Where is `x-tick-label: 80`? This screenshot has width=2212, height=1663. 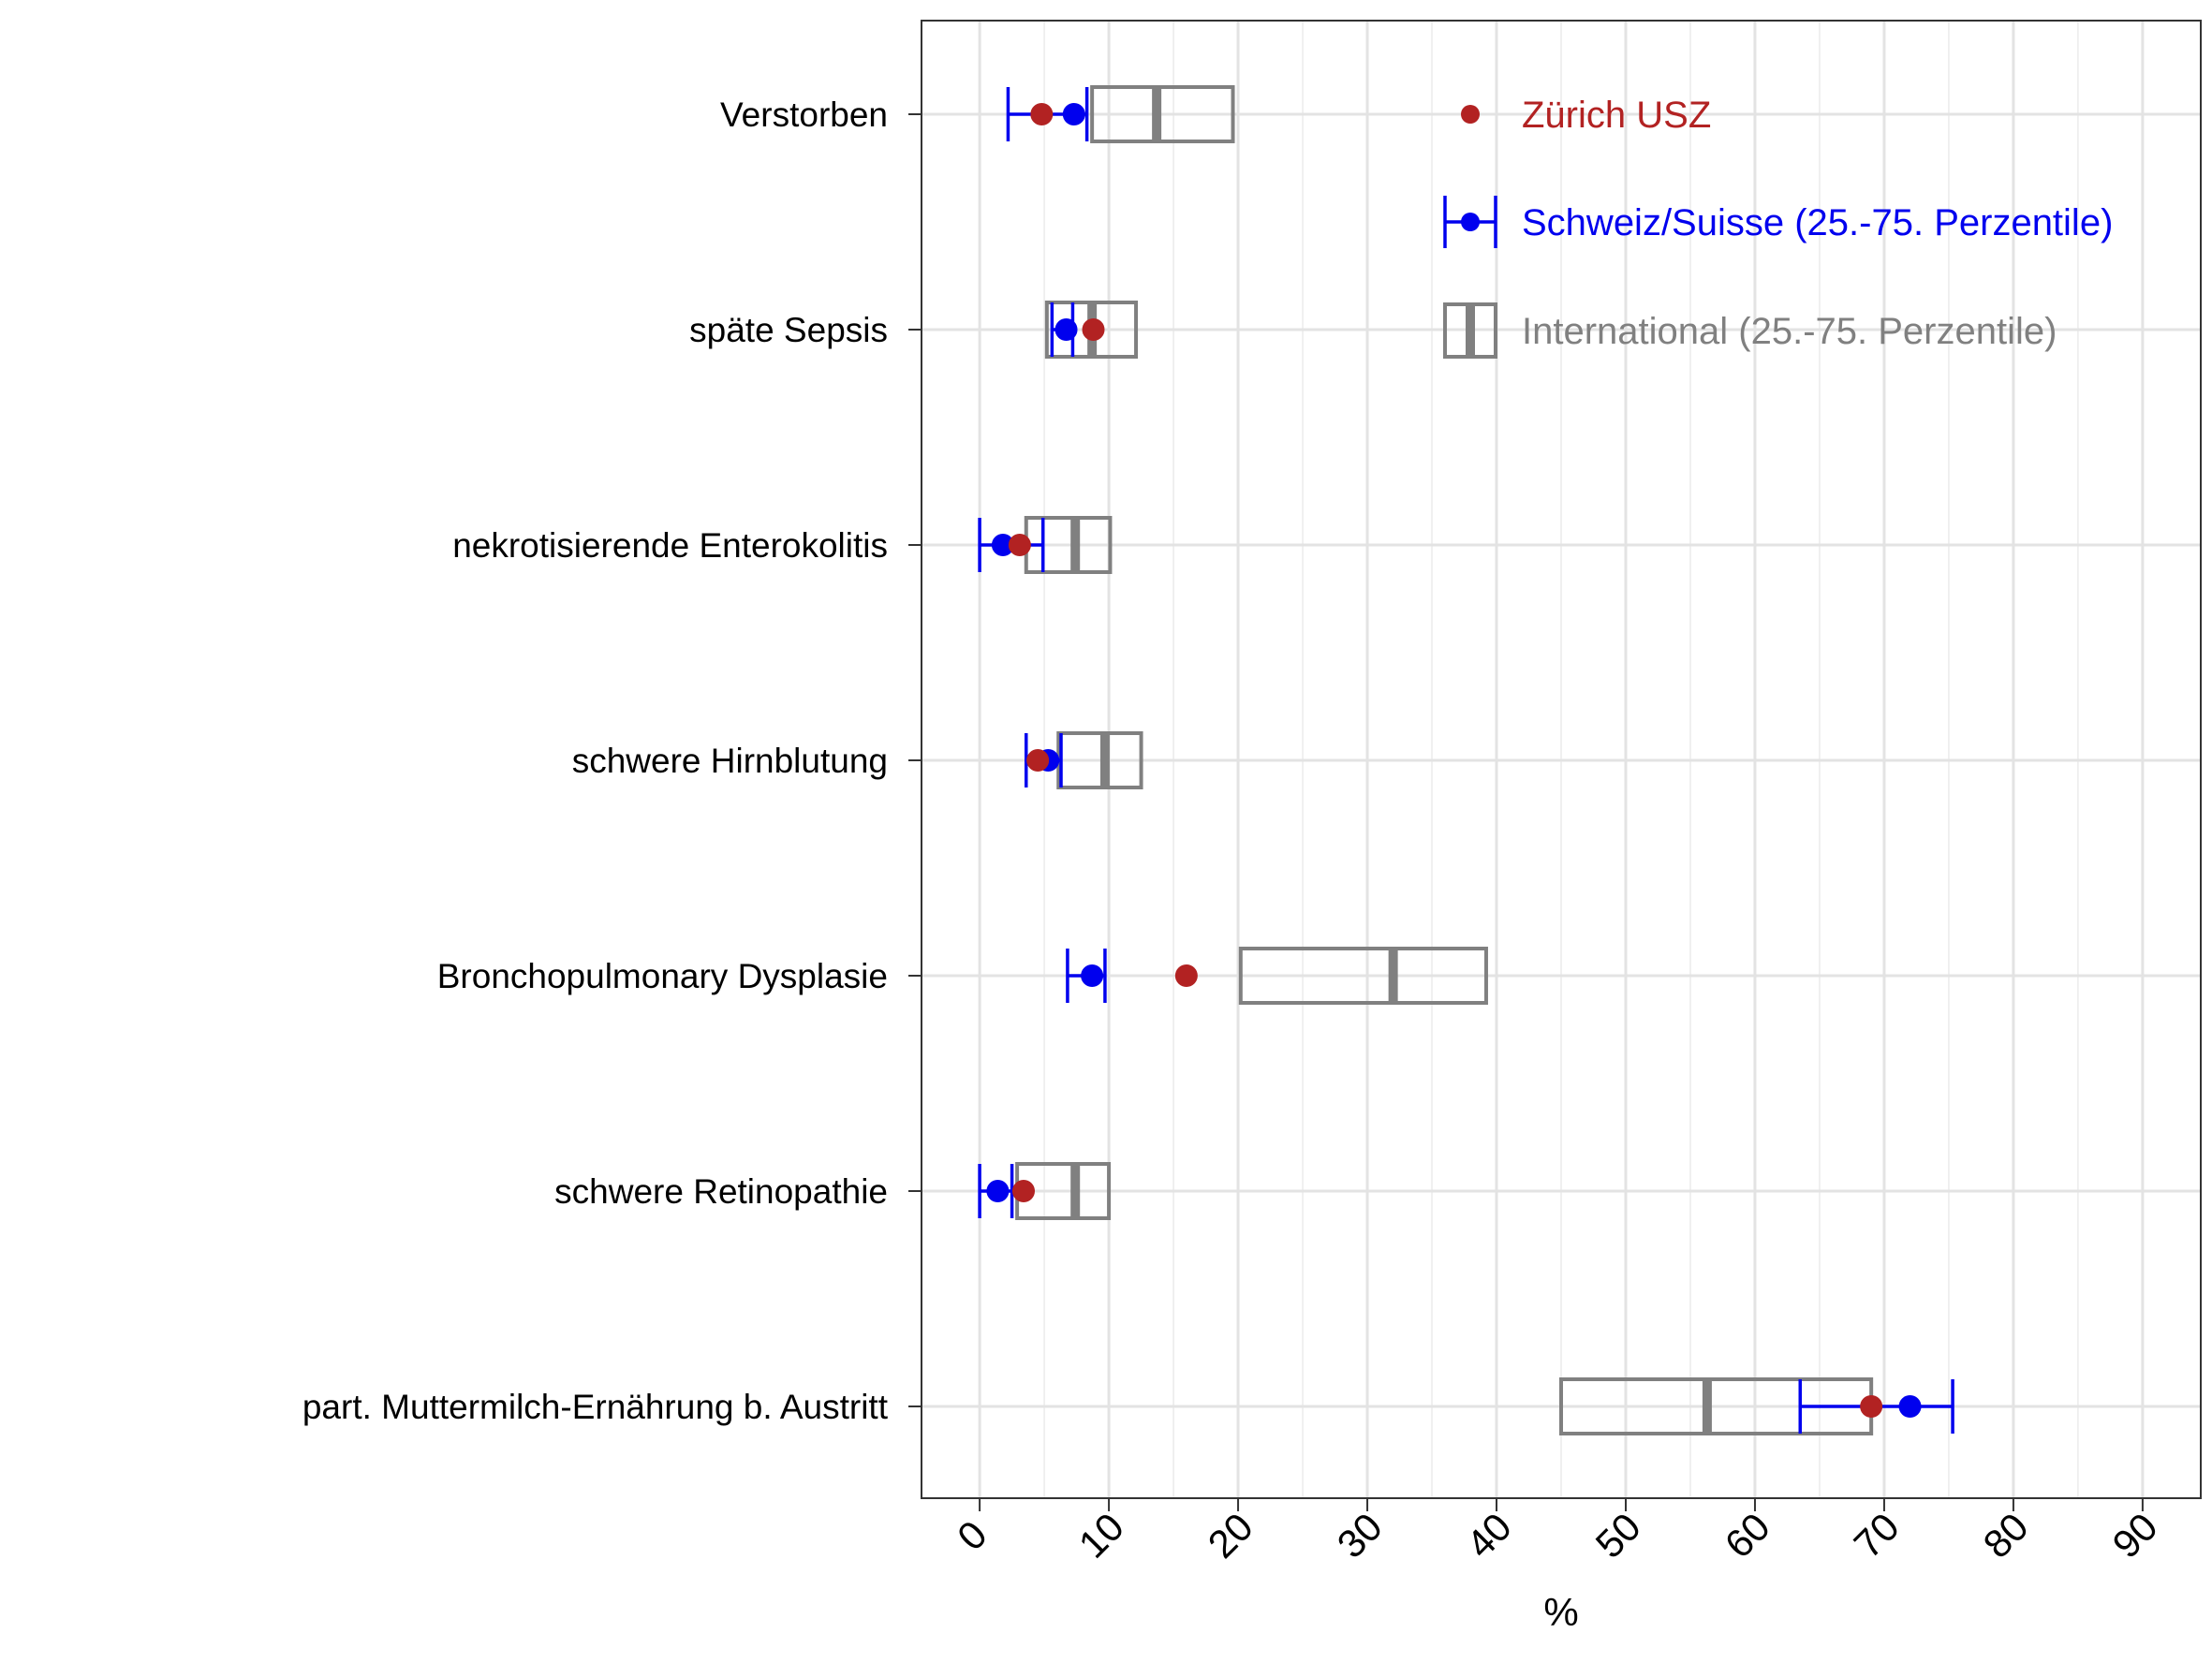 x-tick-label: 80 is located at coordinates (2006, 1536).